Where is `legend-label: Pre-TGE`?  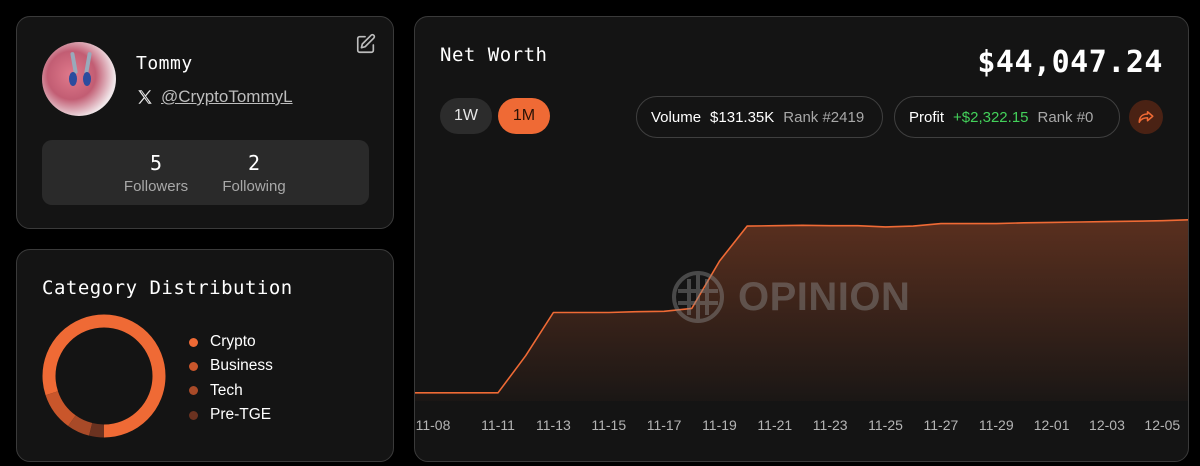
legend-label: Pre-TGE is located at coordinates (241, 415).